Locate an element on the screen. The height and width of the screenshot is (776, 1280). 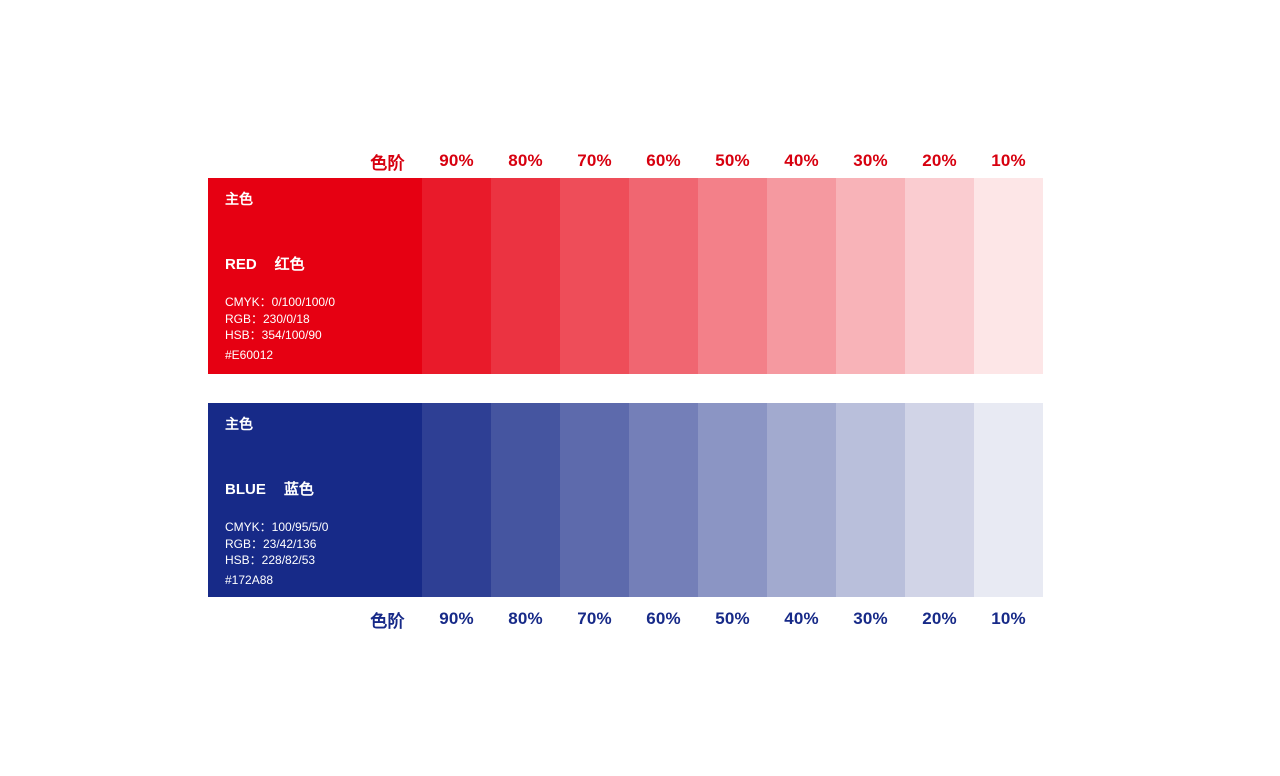
tint-scale-header-bottom: 色阶 90% 80% 70% 60% 50% 40% 30% 20% 10% is located at coordinates (698, 619).